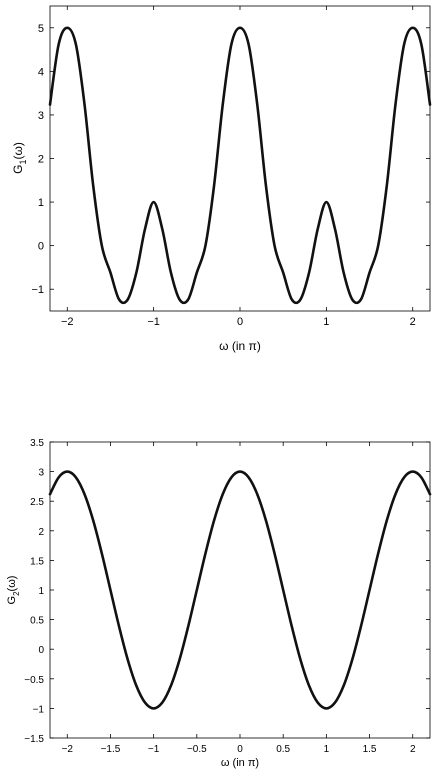 The width and height of the screenshot is (433, 773). Describe the element at coordinates (41, 116) in the screenshot. I see `chart-g1-y-tick-label: 3` at that location.